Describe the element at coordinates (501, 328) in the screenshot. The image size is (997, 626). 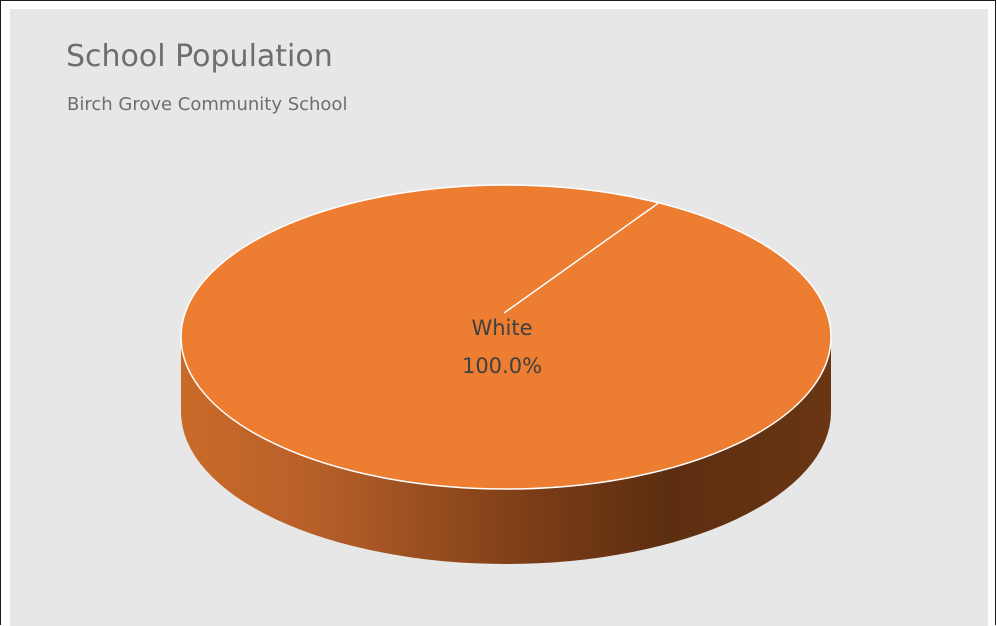
I see `data-label-category: White` at that location.